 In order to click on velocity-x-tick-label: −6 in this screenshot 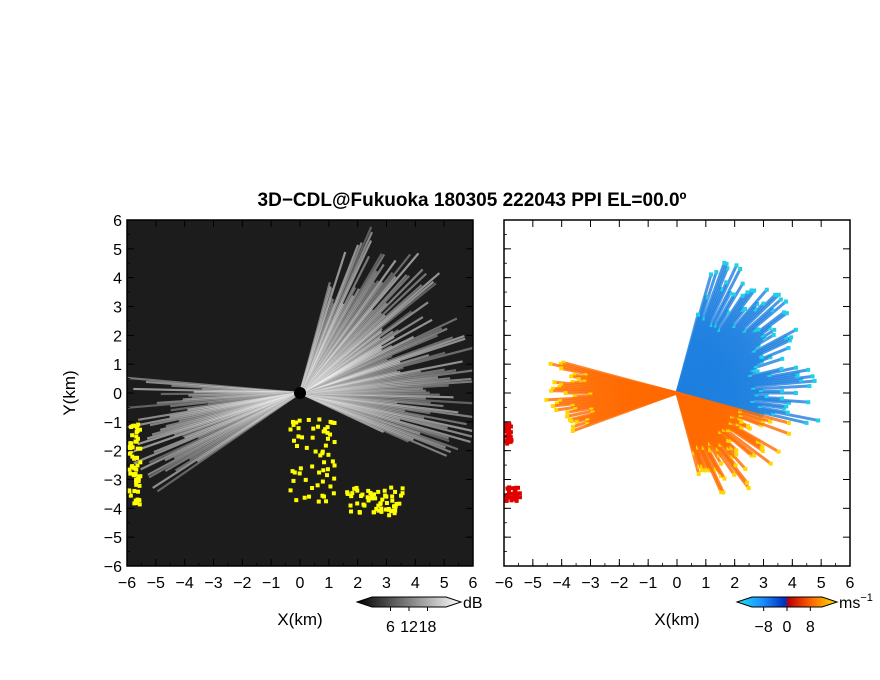, I will do `click(504, 583)`.